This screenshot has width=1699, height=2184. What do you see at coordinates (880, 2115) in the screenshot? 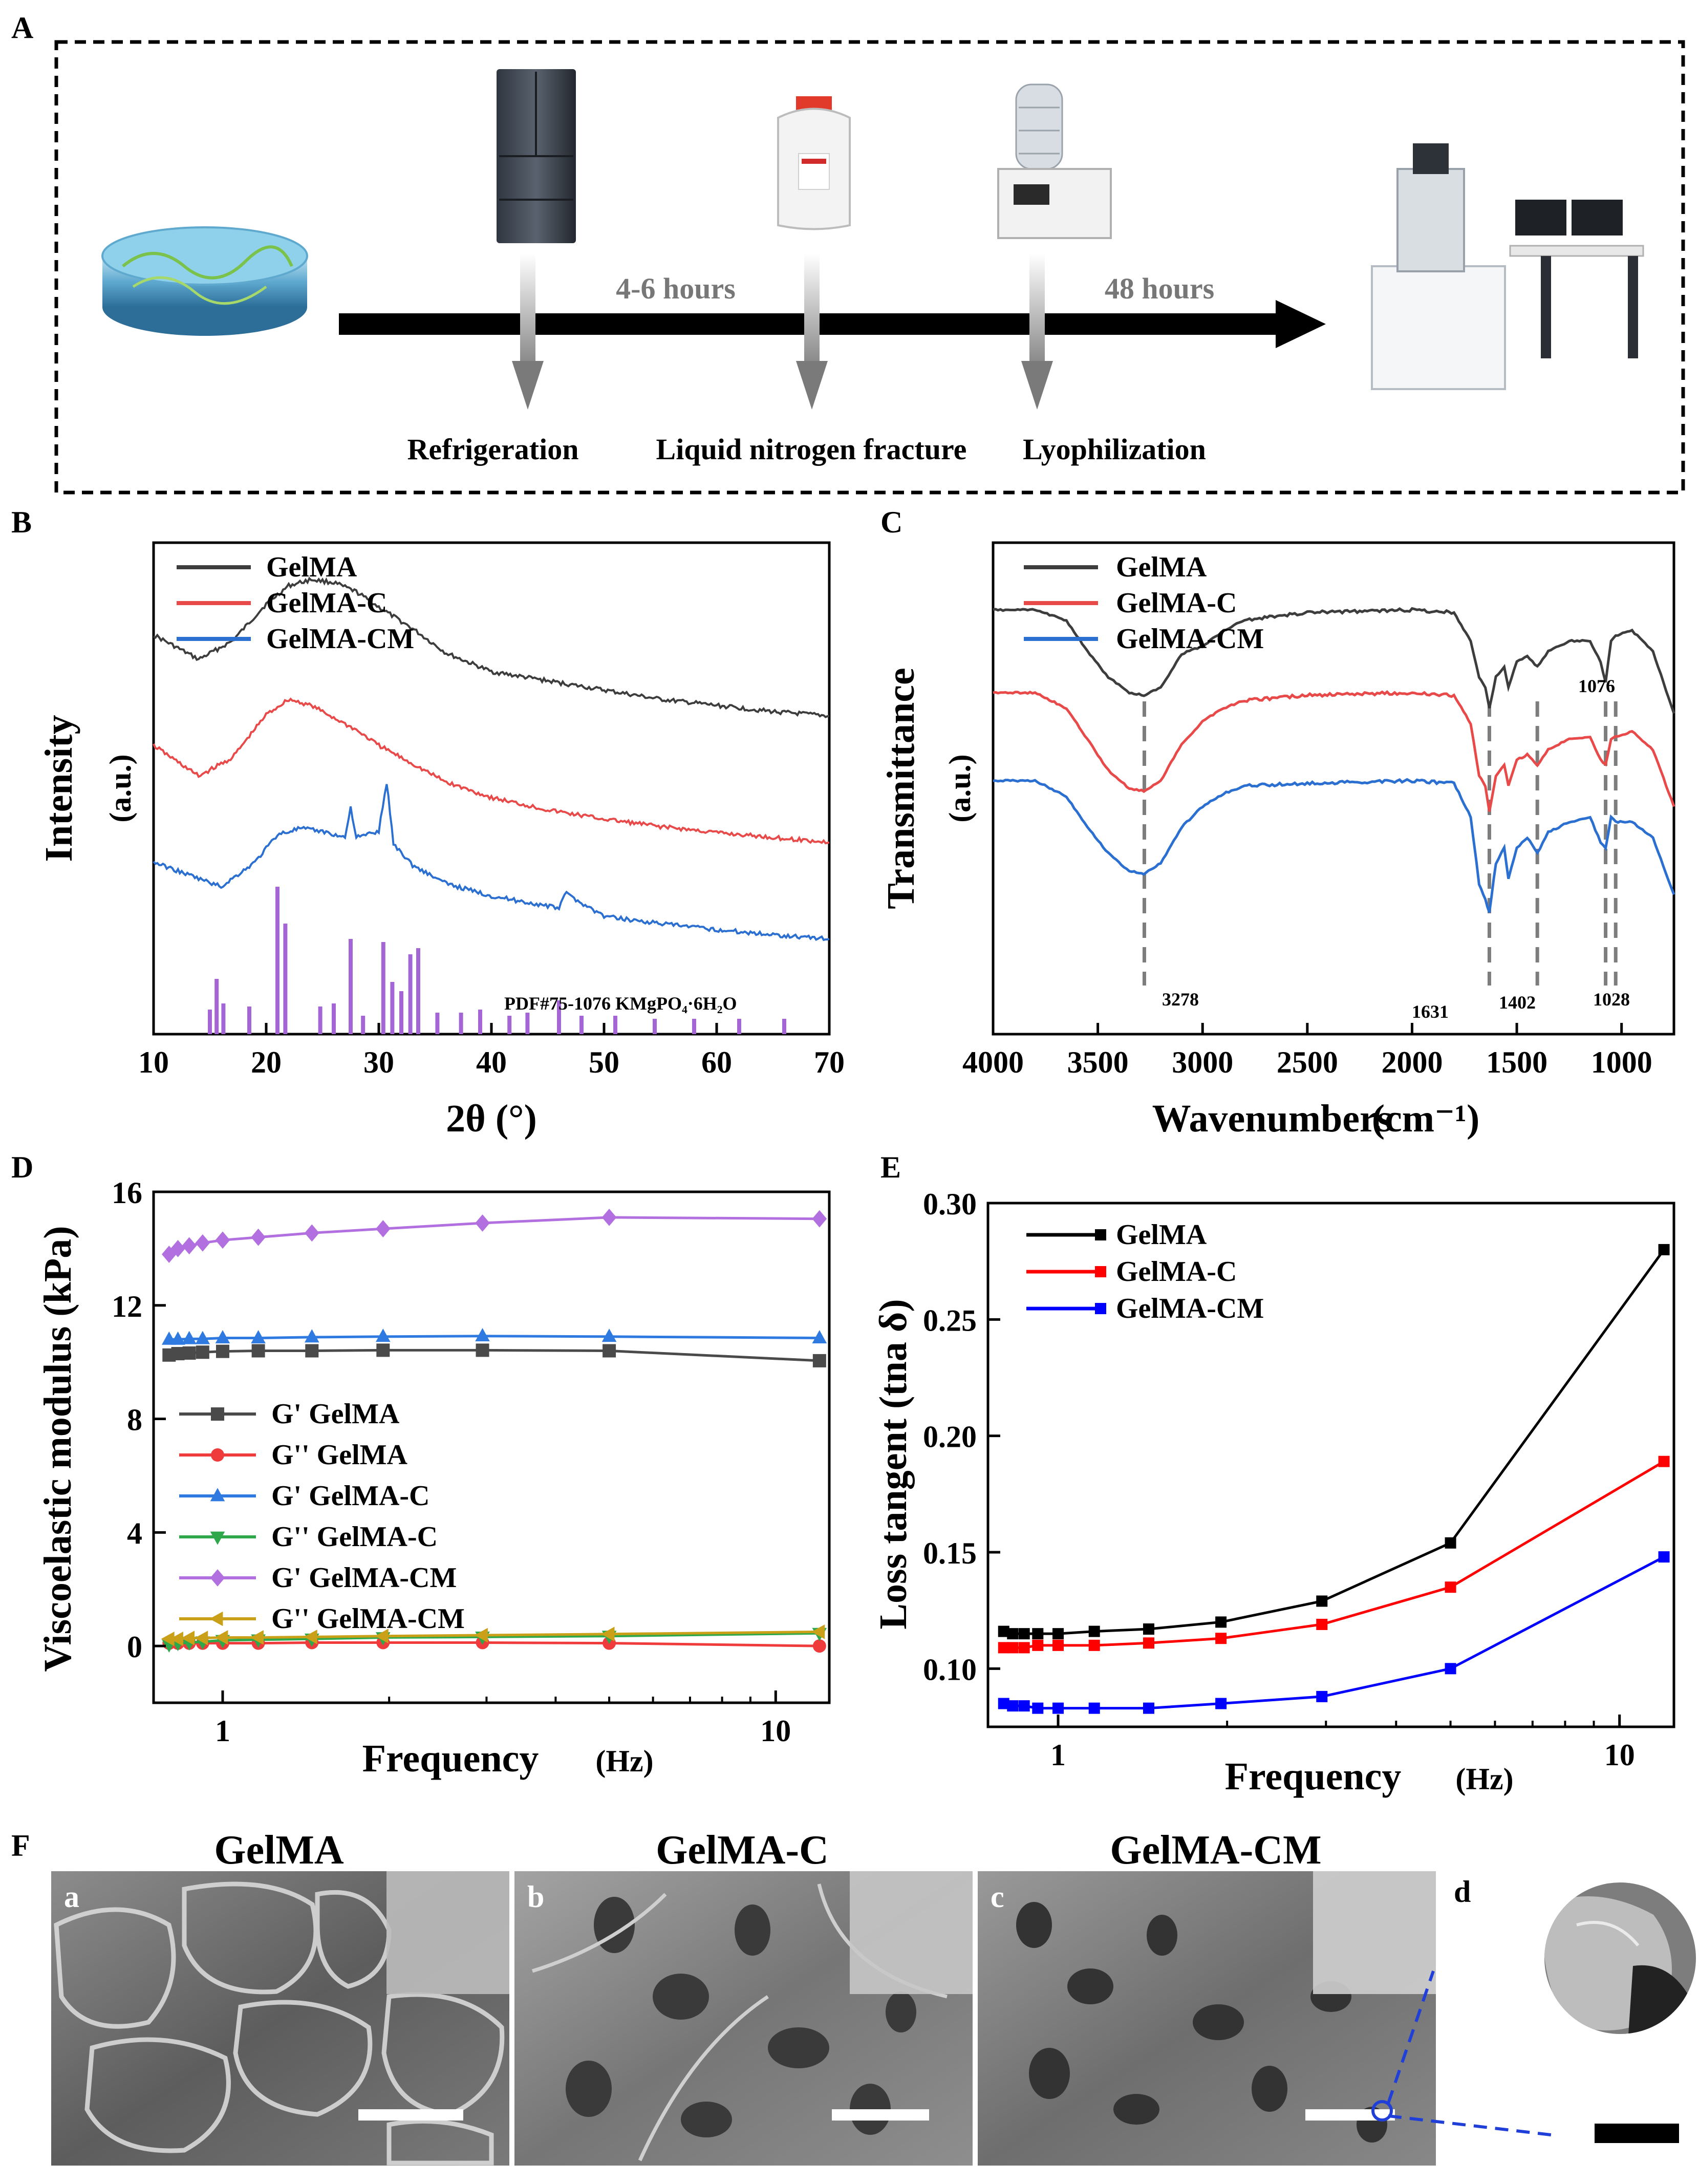
I see `scale-bar-b` at bounding box center [880, 2115].